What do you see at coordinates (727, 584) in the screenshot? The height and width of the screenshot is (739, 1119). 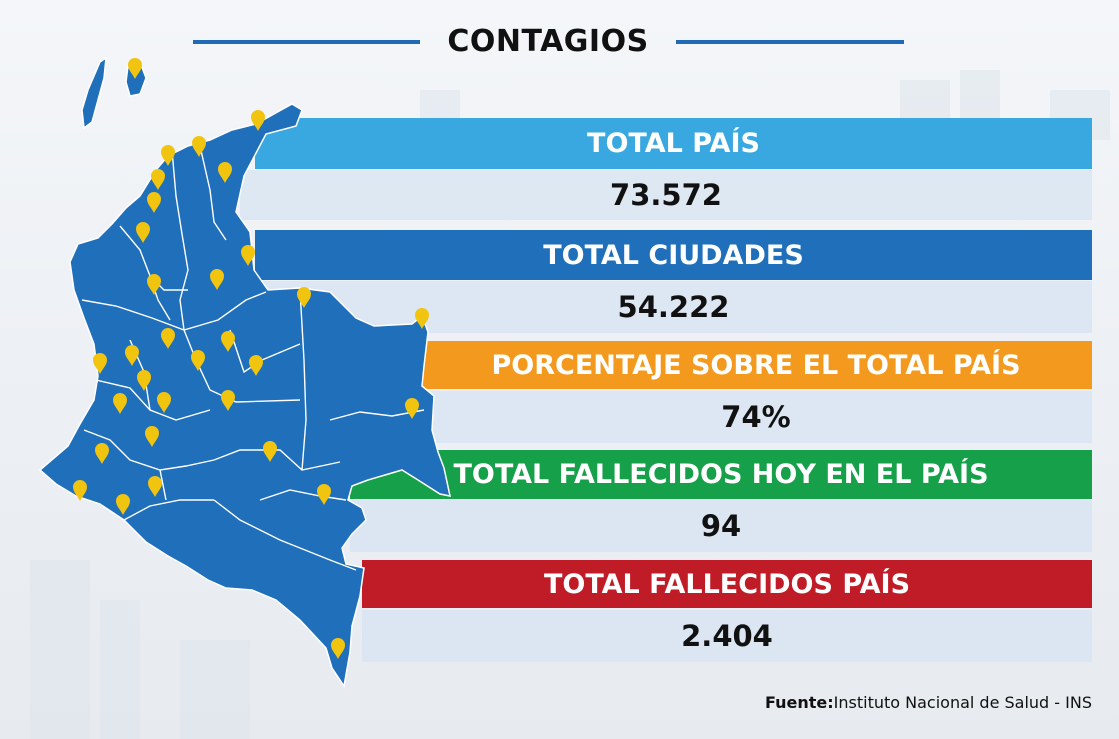 I see `stat-label-fallecidos-pais: TOTAL FALLECIDOS PAÍS` at bounding box center [727, 584].